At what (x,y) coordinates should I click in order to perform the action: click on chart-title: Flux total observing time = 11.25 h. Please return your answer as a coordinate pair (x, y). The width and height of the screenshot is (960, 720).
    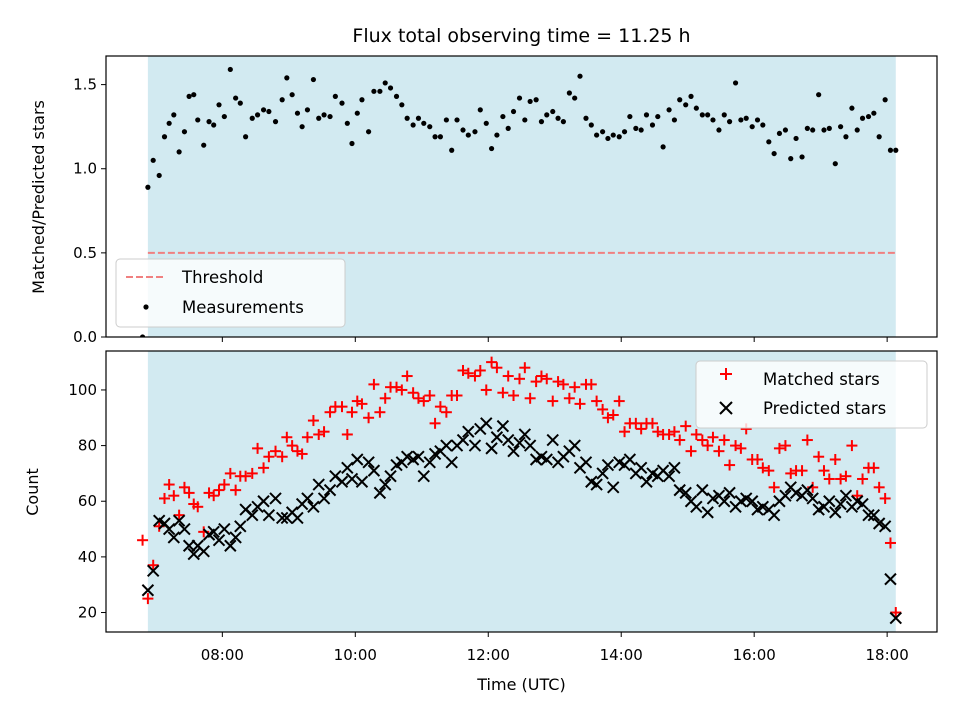
    Looking at the image, I should click on (521, 36).